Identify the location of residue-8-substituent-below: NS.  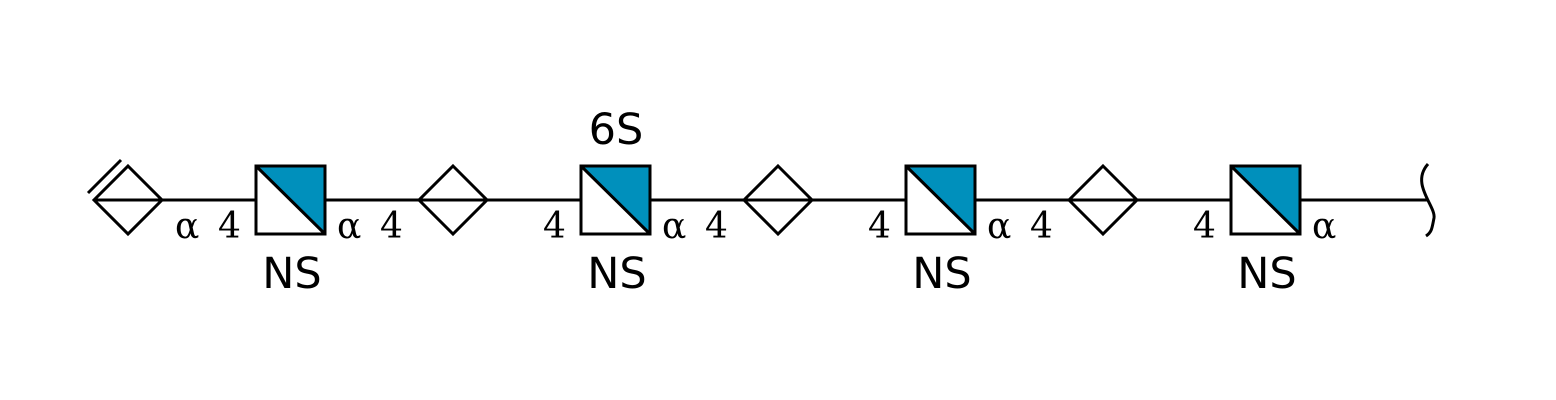
(1266, 274).